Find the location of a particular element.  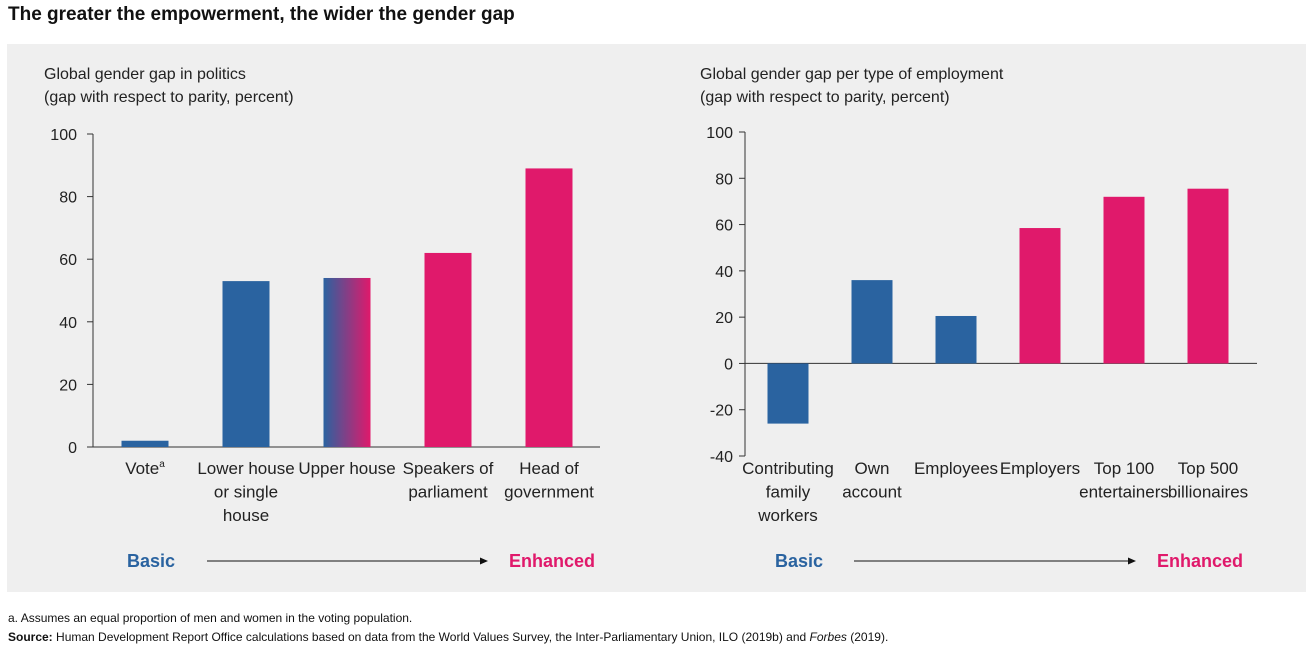

x-category-label: Employees is located at coordinates (956, 468).